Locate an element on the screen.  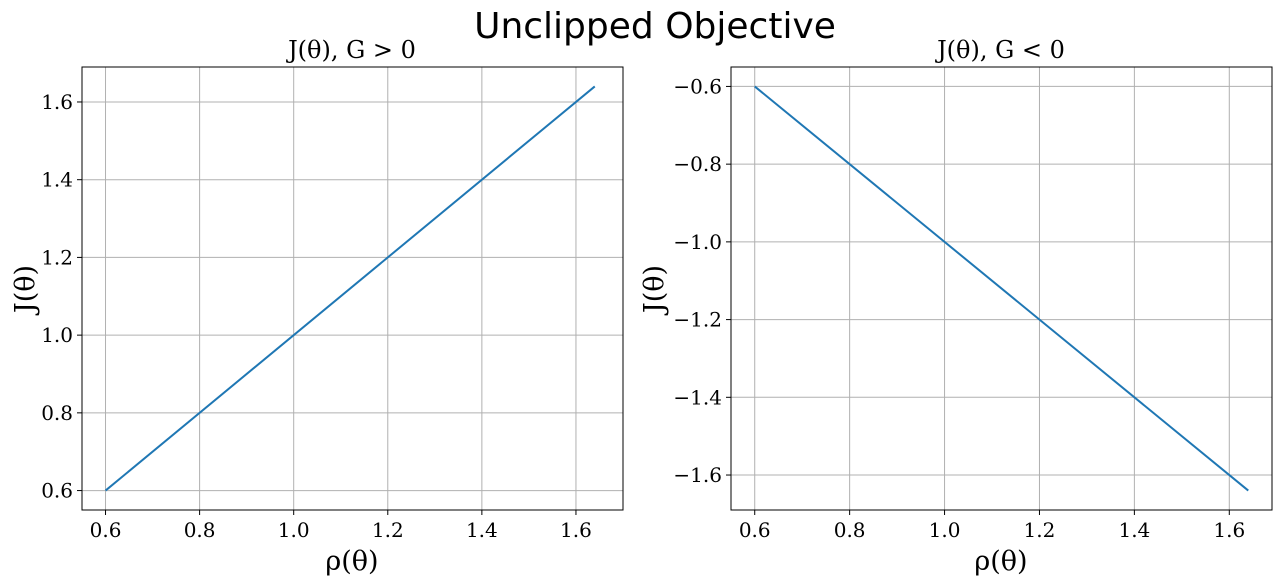
right-plot-x-axis-label: ρ(θ) is located at coordinates (1000, 561).